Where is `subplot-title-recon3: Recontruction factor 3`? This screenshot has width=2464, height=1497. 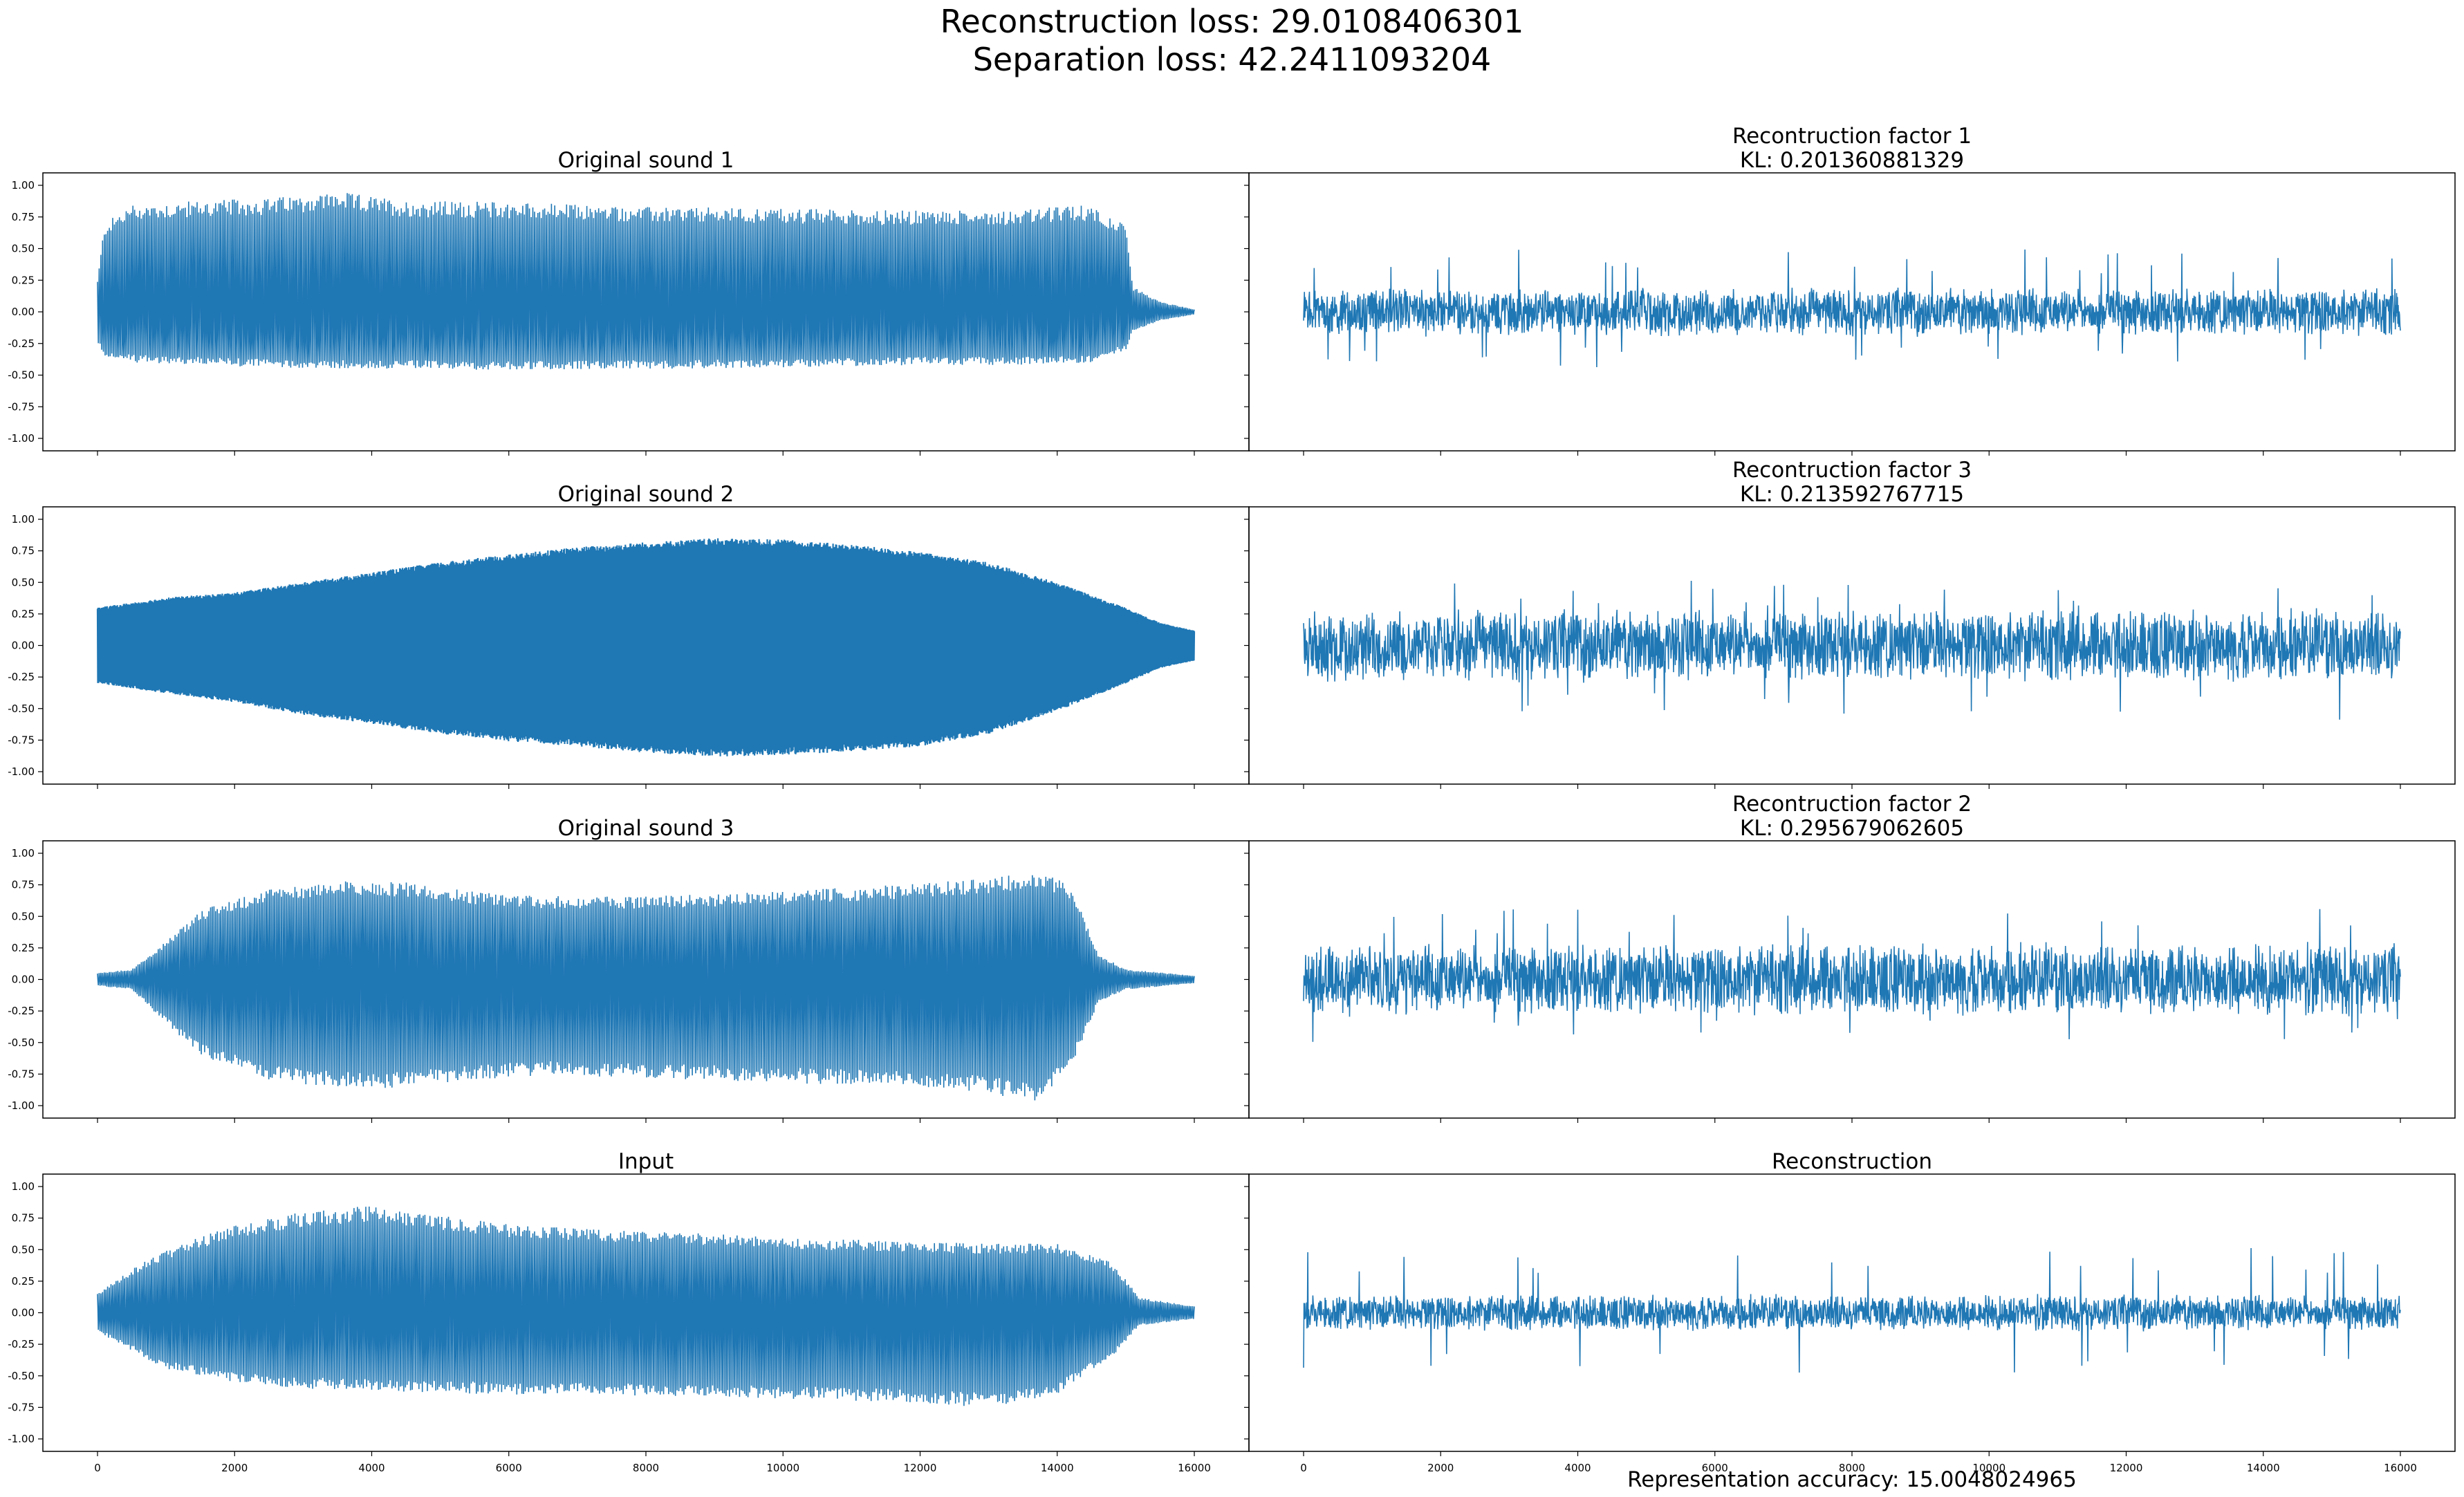 subplot-title-recon3: Recontruction factor 3 is located at coordinates (1852, 471).